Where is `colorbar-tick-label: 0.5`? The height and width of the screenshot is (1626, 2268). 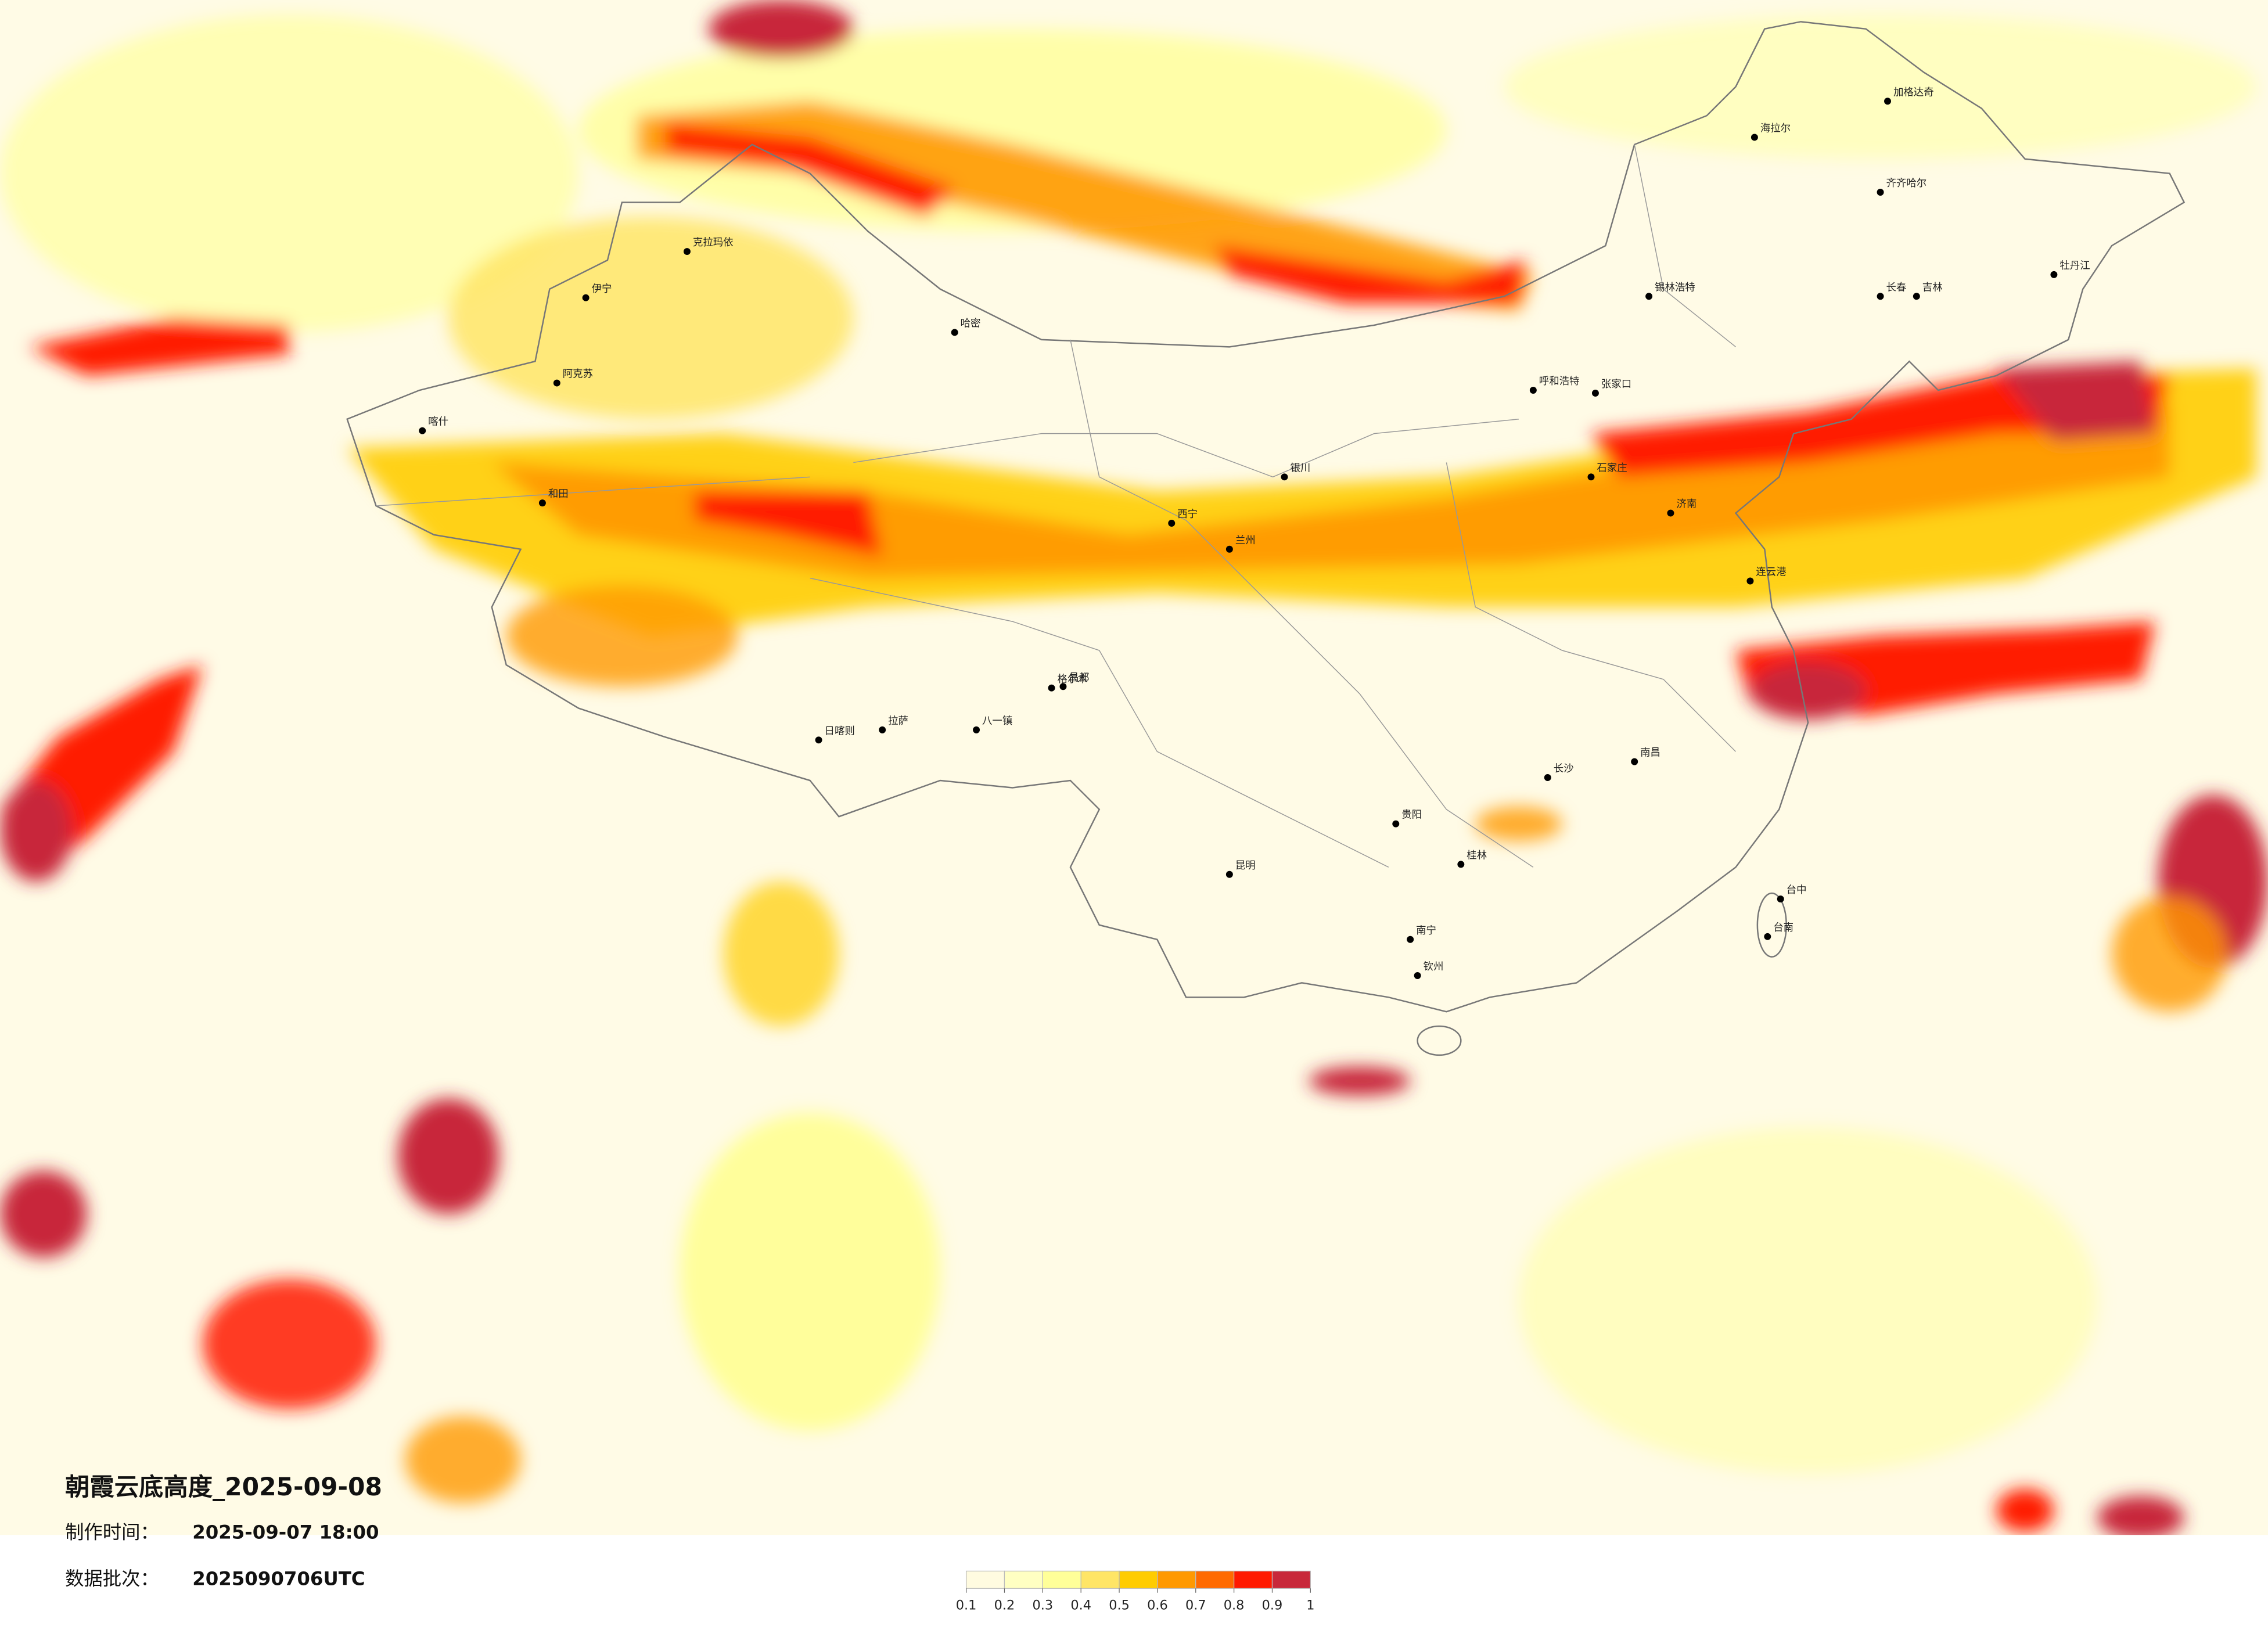
colorbar-tick-label: 0.5 is located at coordinates (1119, 1606).